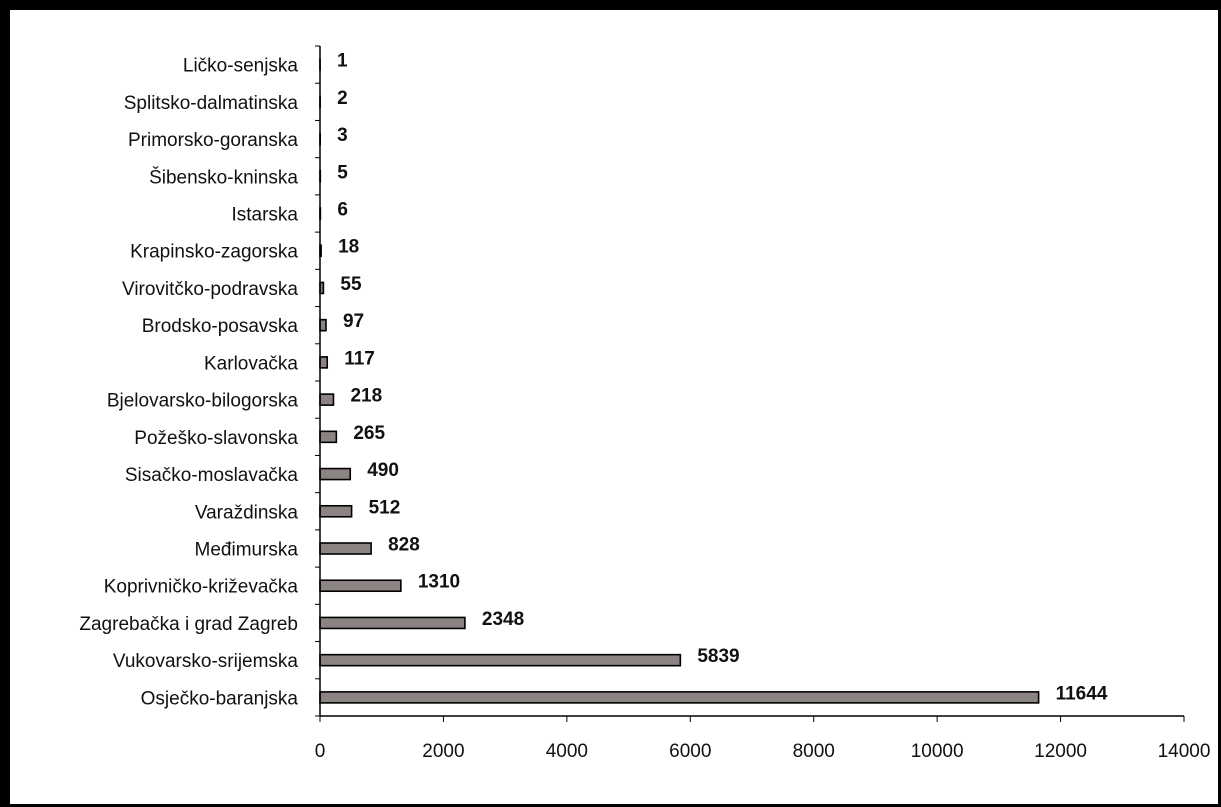  Describe the element at coordinates (212, 475) in the screenshot. I see `category-label-11: Sisačko-moslavačka` at that location.